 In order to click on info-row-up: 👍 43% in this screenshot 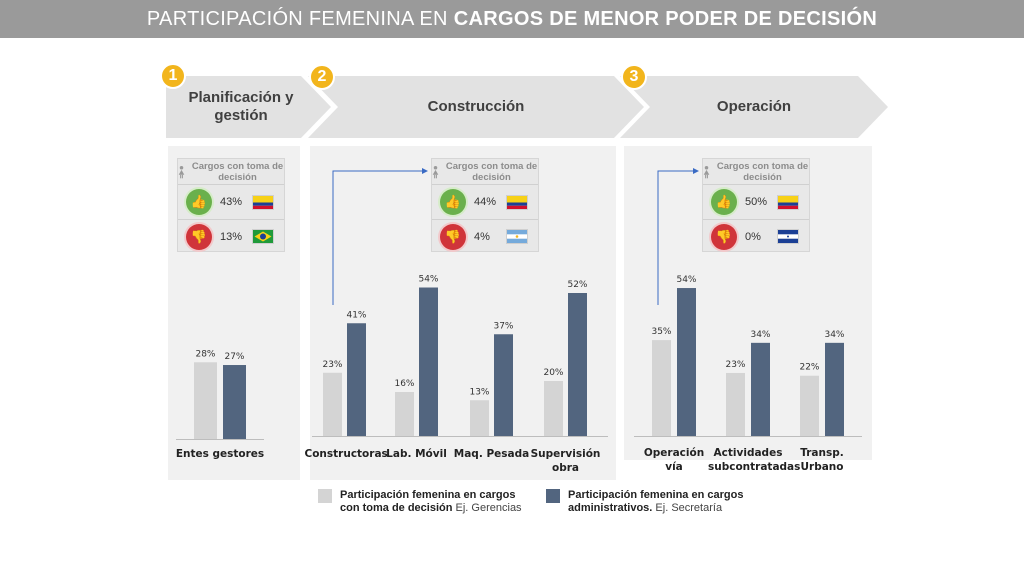, I will do `click(231, 202)`.